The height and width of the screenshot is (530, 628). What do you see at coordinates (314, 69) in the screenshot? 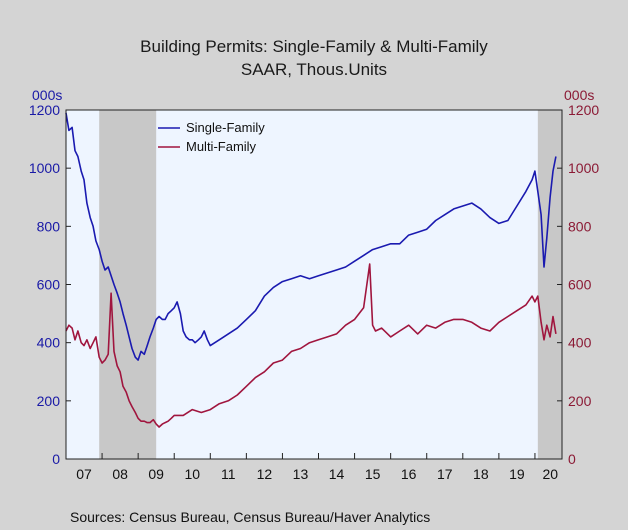
I see `chart-subtitle: SAAR, Thous.Units` at bounding box center [314, 69].